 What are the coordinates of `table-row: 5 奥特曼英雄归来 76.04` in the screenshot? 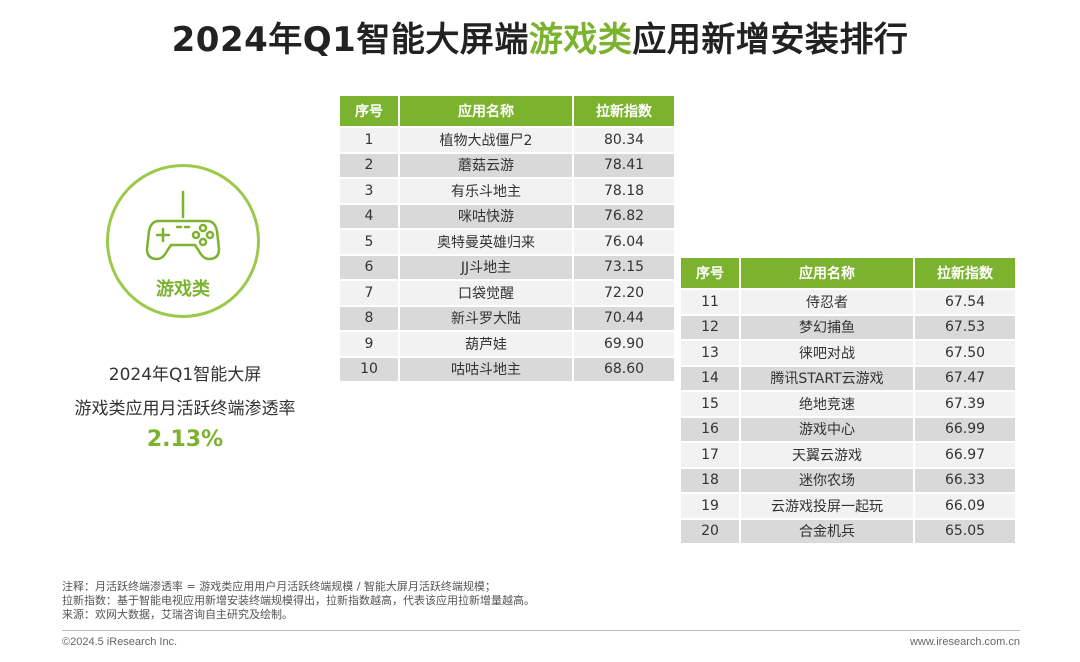 It's located at (507, 242).